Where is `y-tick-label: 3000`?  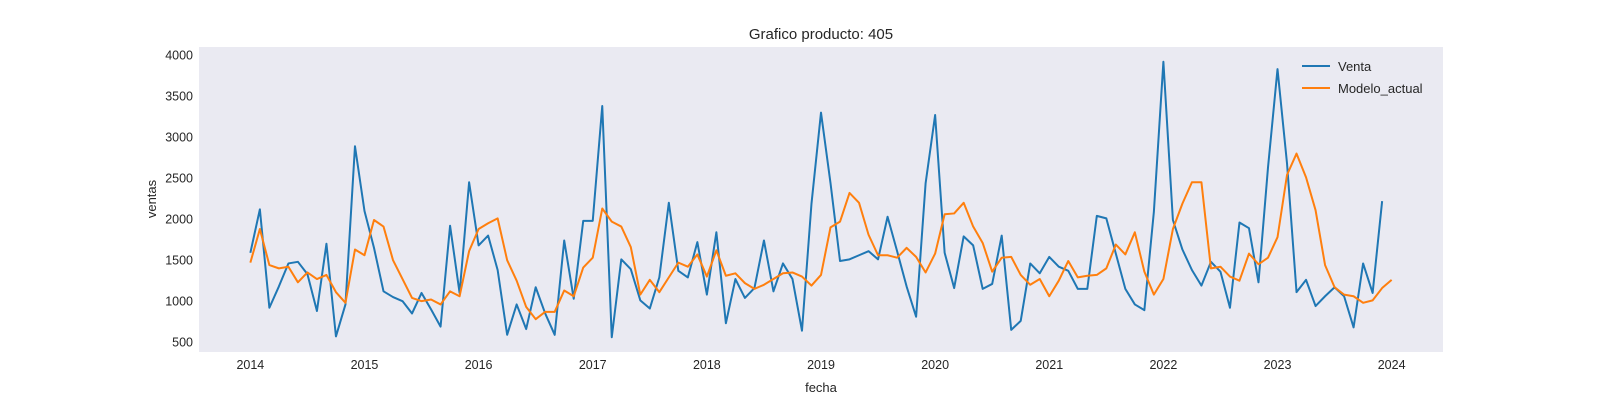 y-tick-label: 3000 is located at coordinates (179, 138).